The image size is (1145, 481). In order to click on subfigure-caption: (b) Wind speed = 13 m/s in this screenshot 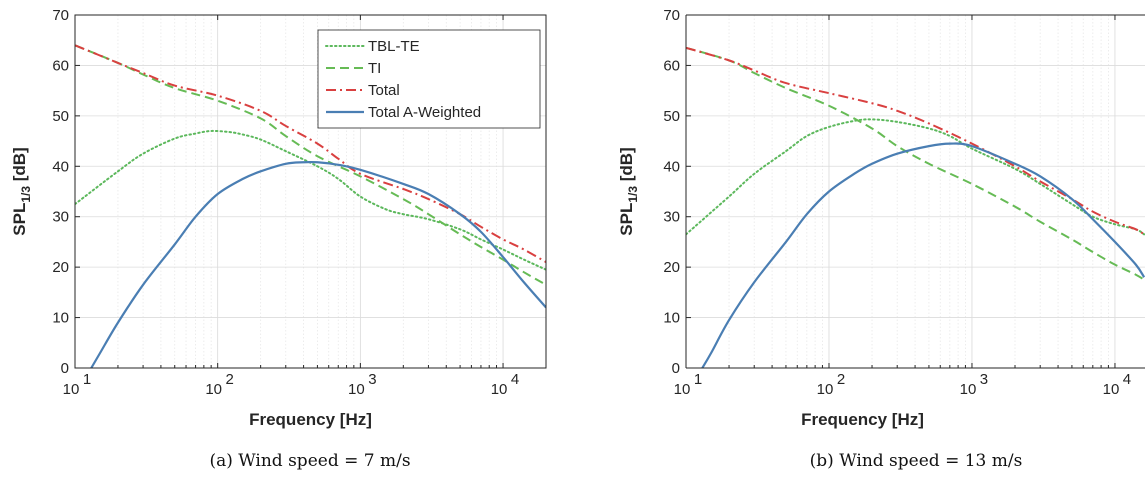, I will do `click(916, 461)`.